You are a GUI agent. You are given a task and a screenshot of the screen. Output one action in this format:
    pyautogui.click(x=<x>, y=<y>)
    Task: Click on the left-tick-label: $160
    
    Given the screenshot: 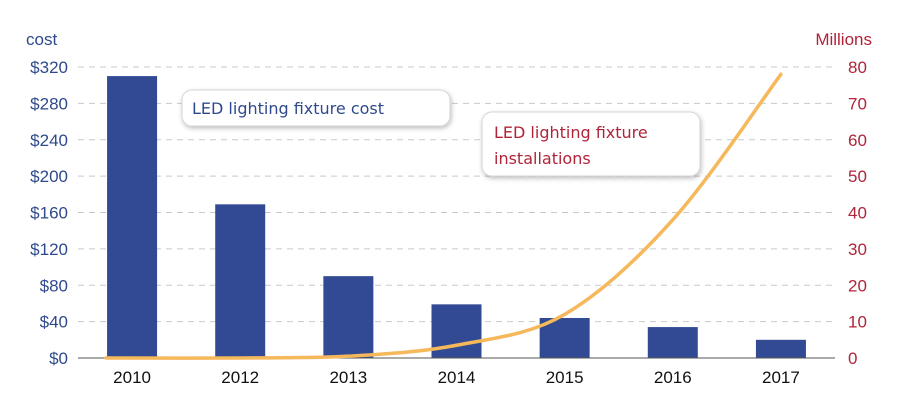 What is the action you would take?
    pyautogui.click(x=49, y=213)
    